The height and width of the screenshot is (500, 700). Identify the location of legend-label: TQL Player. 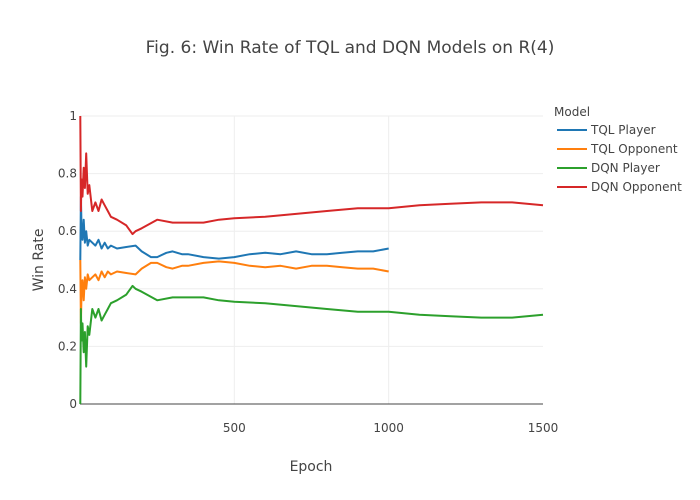
(623, 130).